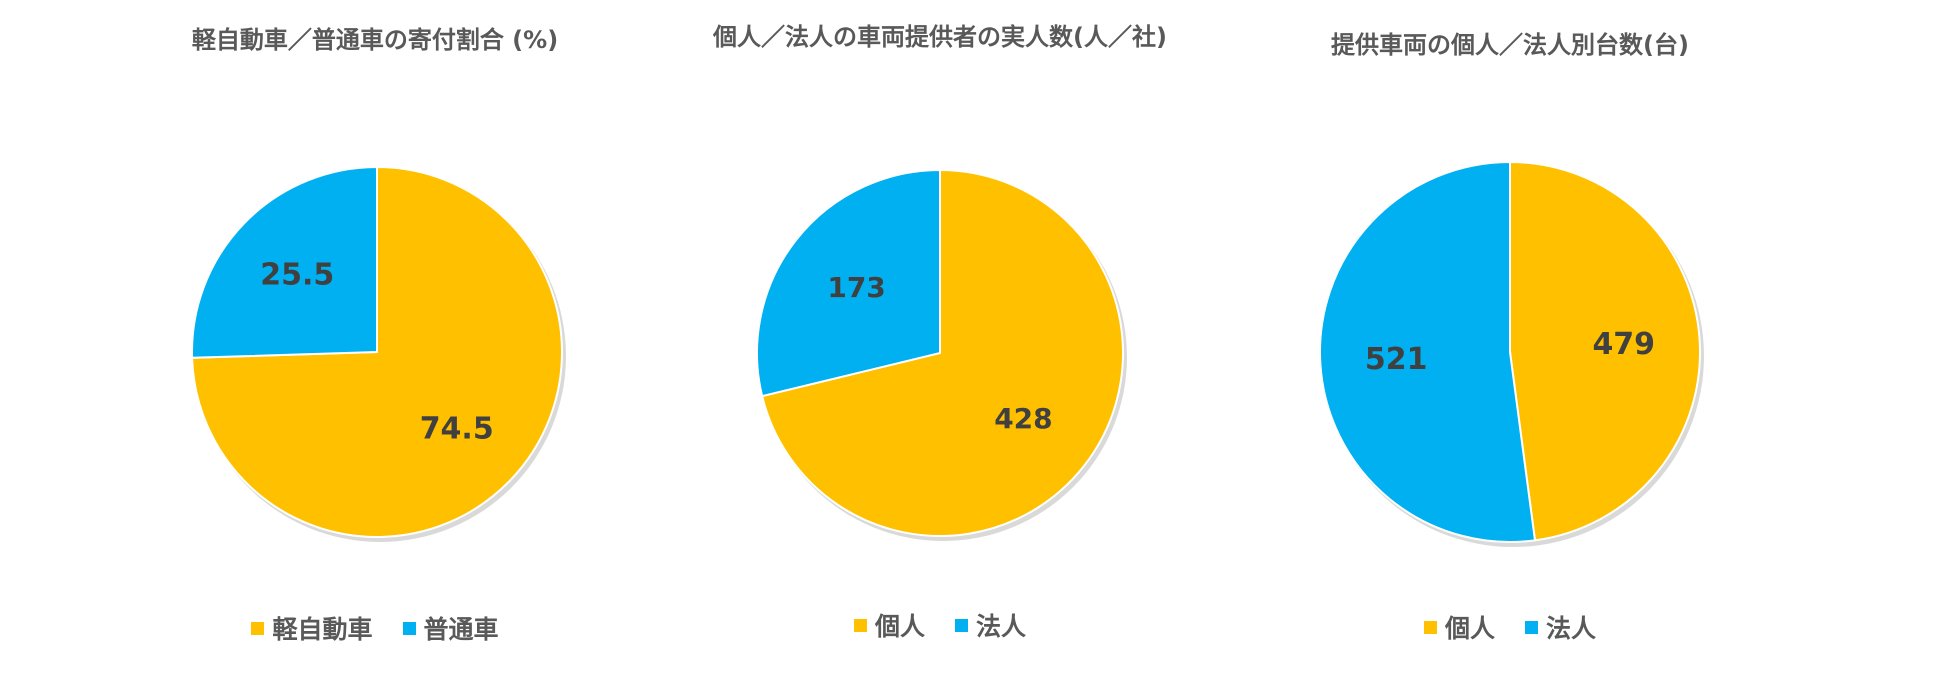 The width and height of the screenshot is (1950, 687). I want to click on pie-chart-car-type: 74.5 25.5, so click(378, 353).